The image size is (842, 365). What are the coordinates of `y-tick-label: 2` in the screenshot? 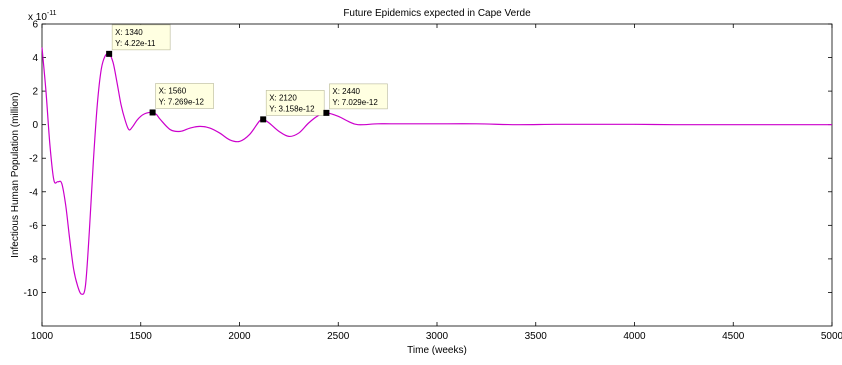 It's located at (35, 92).